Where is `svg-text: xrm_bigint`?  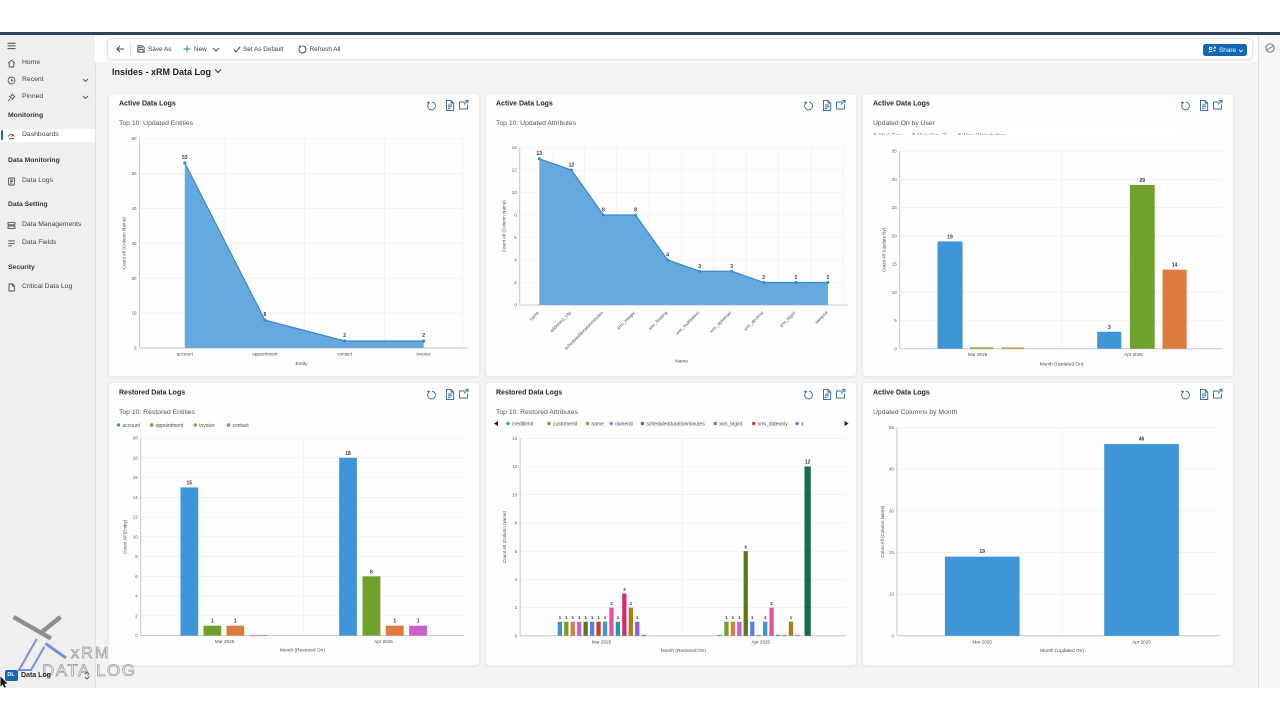
svg-text: xrm_bigint is located at coordinates (787, 318).